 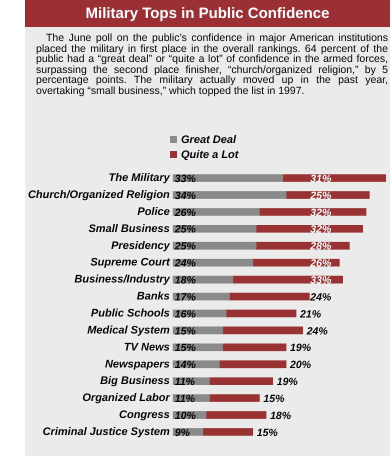 What do you see at coordinates (147, 347) in the screenshot?
I see `y-tick-label: TV News` at bounding box center [147, 347].